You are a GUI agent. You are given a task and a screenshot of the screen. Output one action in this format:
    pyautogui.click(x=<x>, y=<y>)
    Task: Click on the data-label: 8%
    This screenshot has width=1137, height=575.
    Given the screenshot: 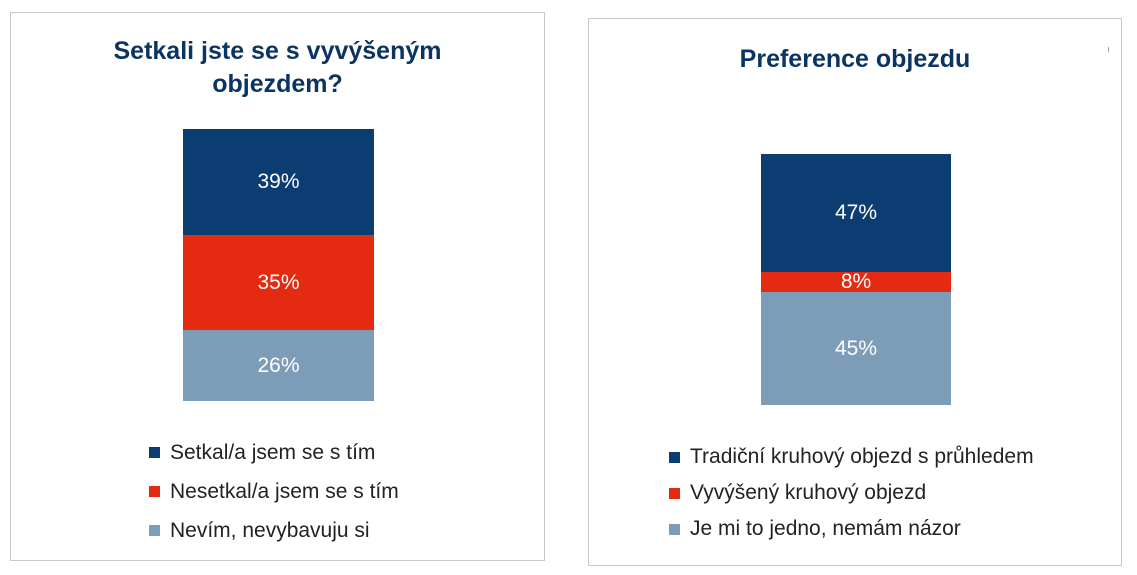 What is the action you would take?
    pyautogui.click(x=856, y=282)
    